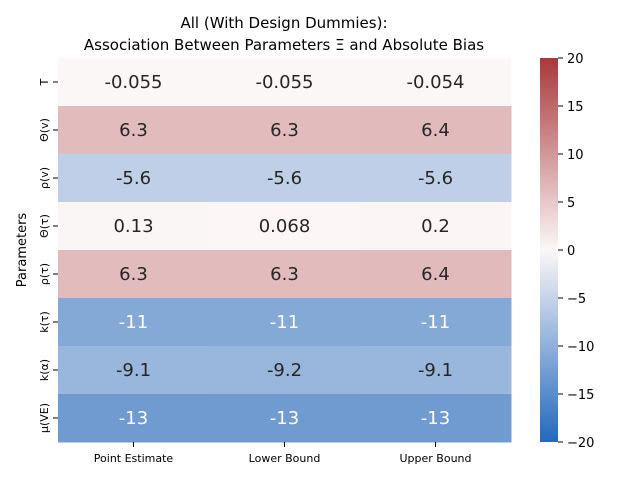 This screenshot has width=640, height=480. Describe the element at coordinates (580, 443) in the screenshot. I see `colorbar-tick-label: −20` at that location.